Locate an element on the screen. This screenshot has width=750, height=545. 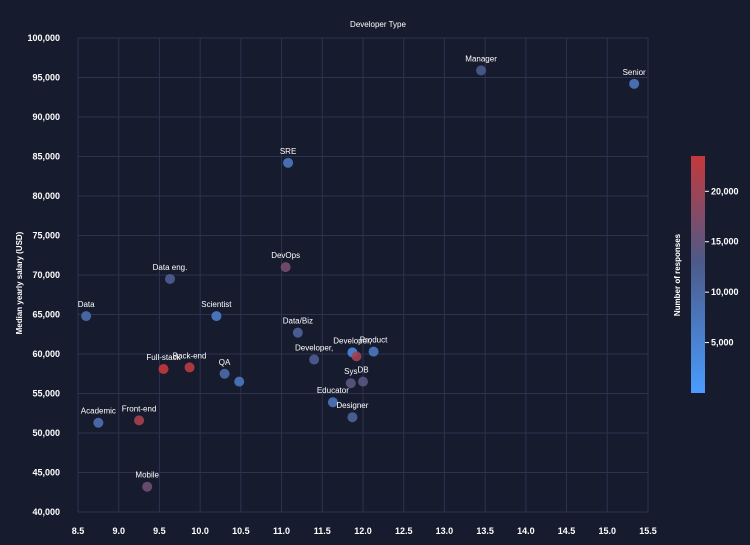
x-tick-label: 11.5 is located at coordinates (322, 531).